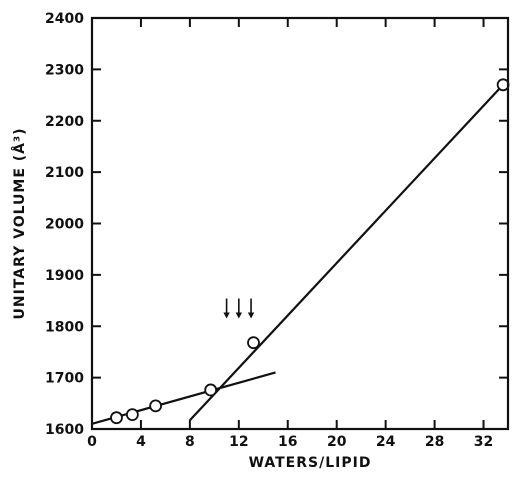 The image size is (519, 477). Describe the element at coordinates (64, 225) in the screenshot. I see `y-tick-label: 2000` at that location.